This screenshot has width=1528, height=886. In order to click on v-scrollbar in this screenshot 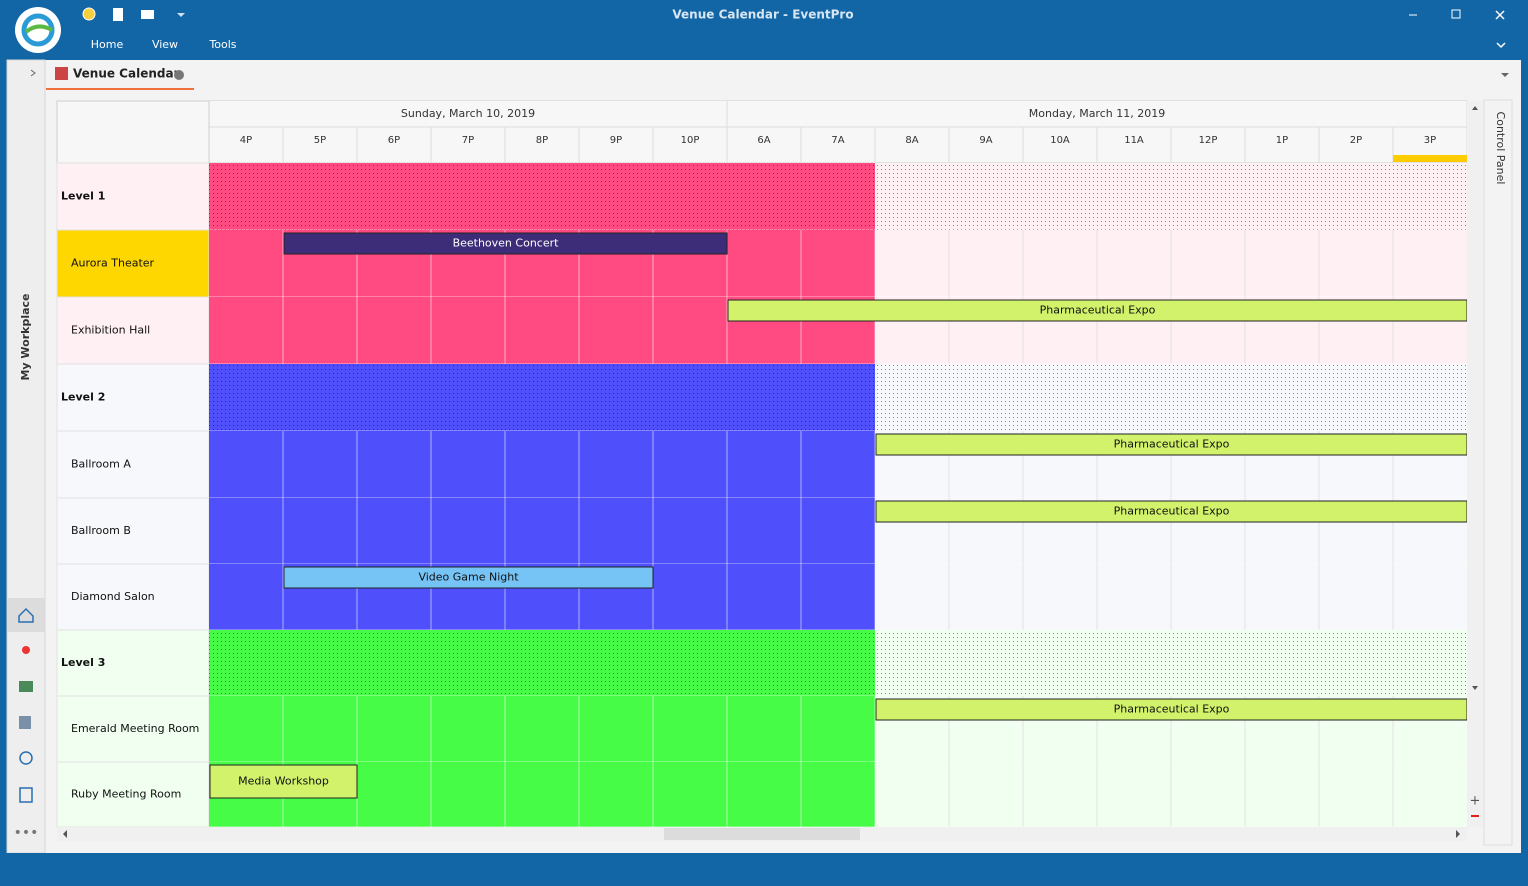, I will do `click(1475, 464)`.